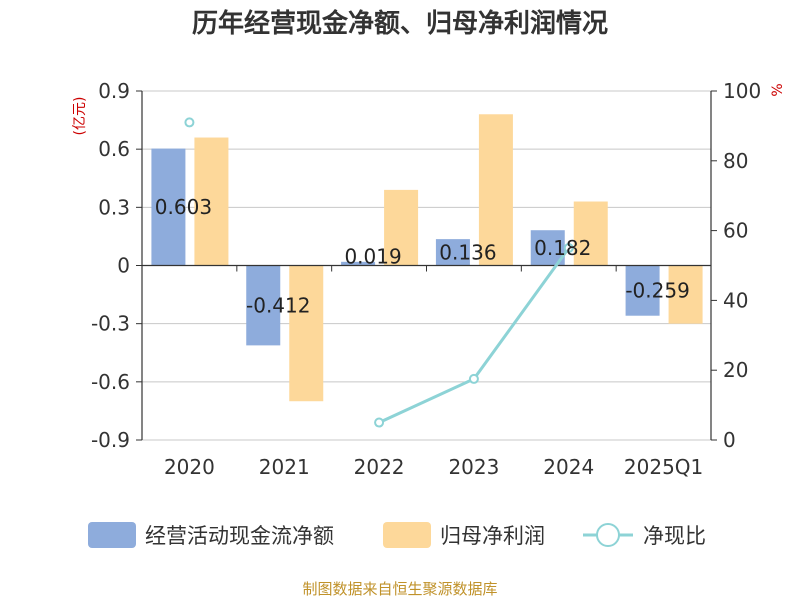 This screenshot has width=800, height=600. What do you see at coordinates (735, 231) in the screenshot?
I see `right-tick-label: 60` at bounding box center [735, 231].